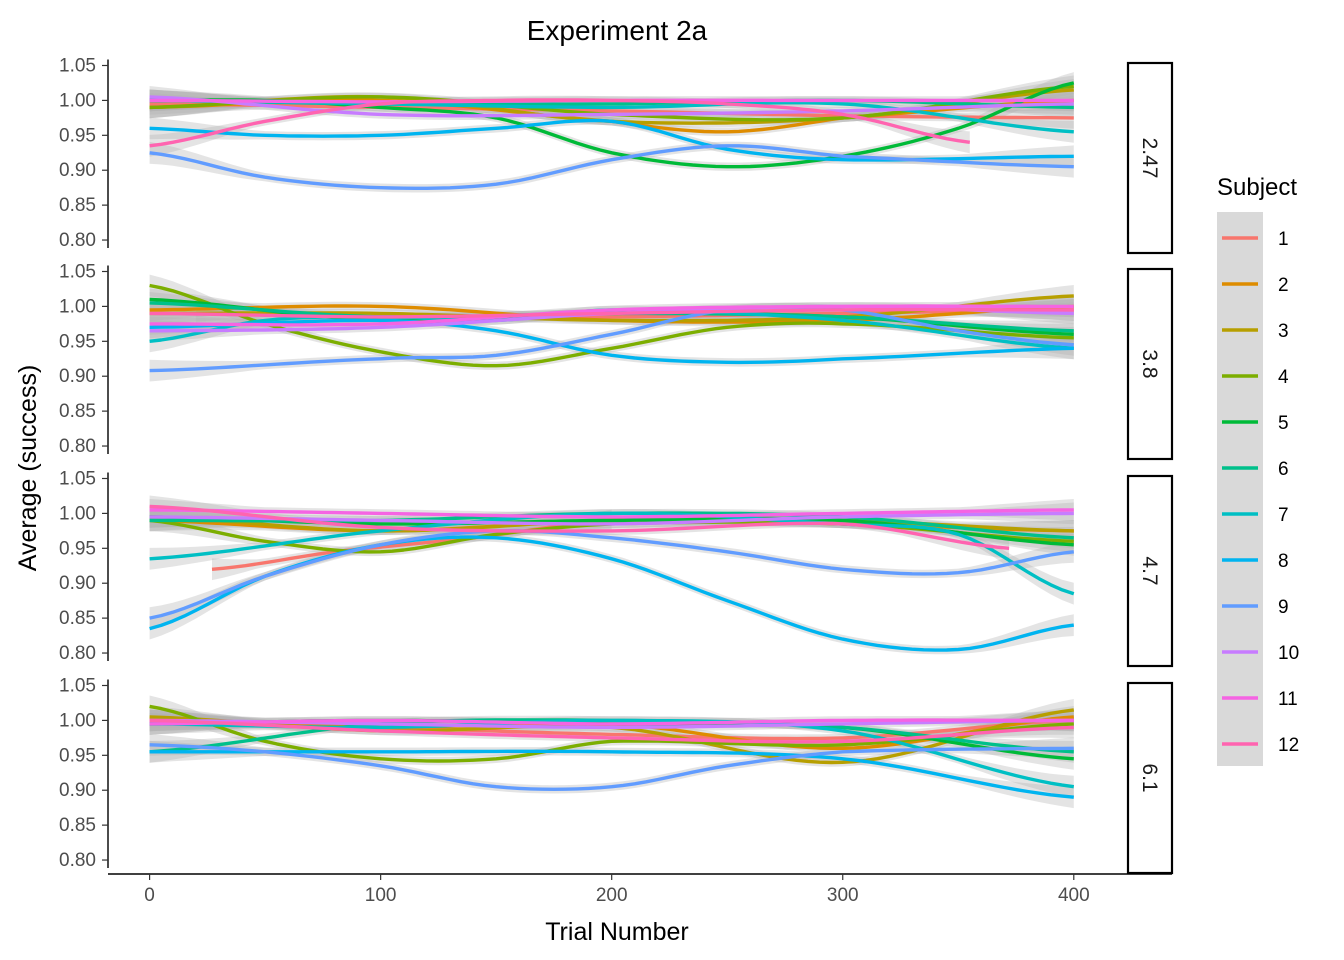 Image resolution: width=1344 pixels, height=960 pixels. What do you see at coordinates (1240, 489) in the screenshot?
I see `legend-key-background` at bounding box center [1240, 489].